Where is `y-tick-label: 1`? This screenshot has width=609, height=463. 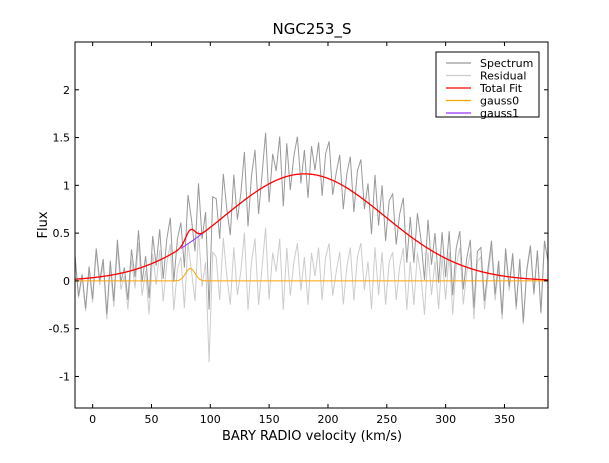
y-tick-label: 1 is located at coordinates (66, 185).